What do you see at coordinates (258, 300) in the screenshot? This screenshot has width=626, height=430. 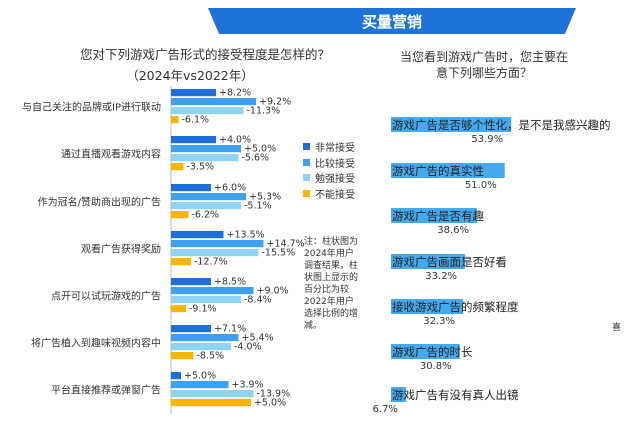 I see `bar-value-label: -8.4%` at bounding box center [258, 300].